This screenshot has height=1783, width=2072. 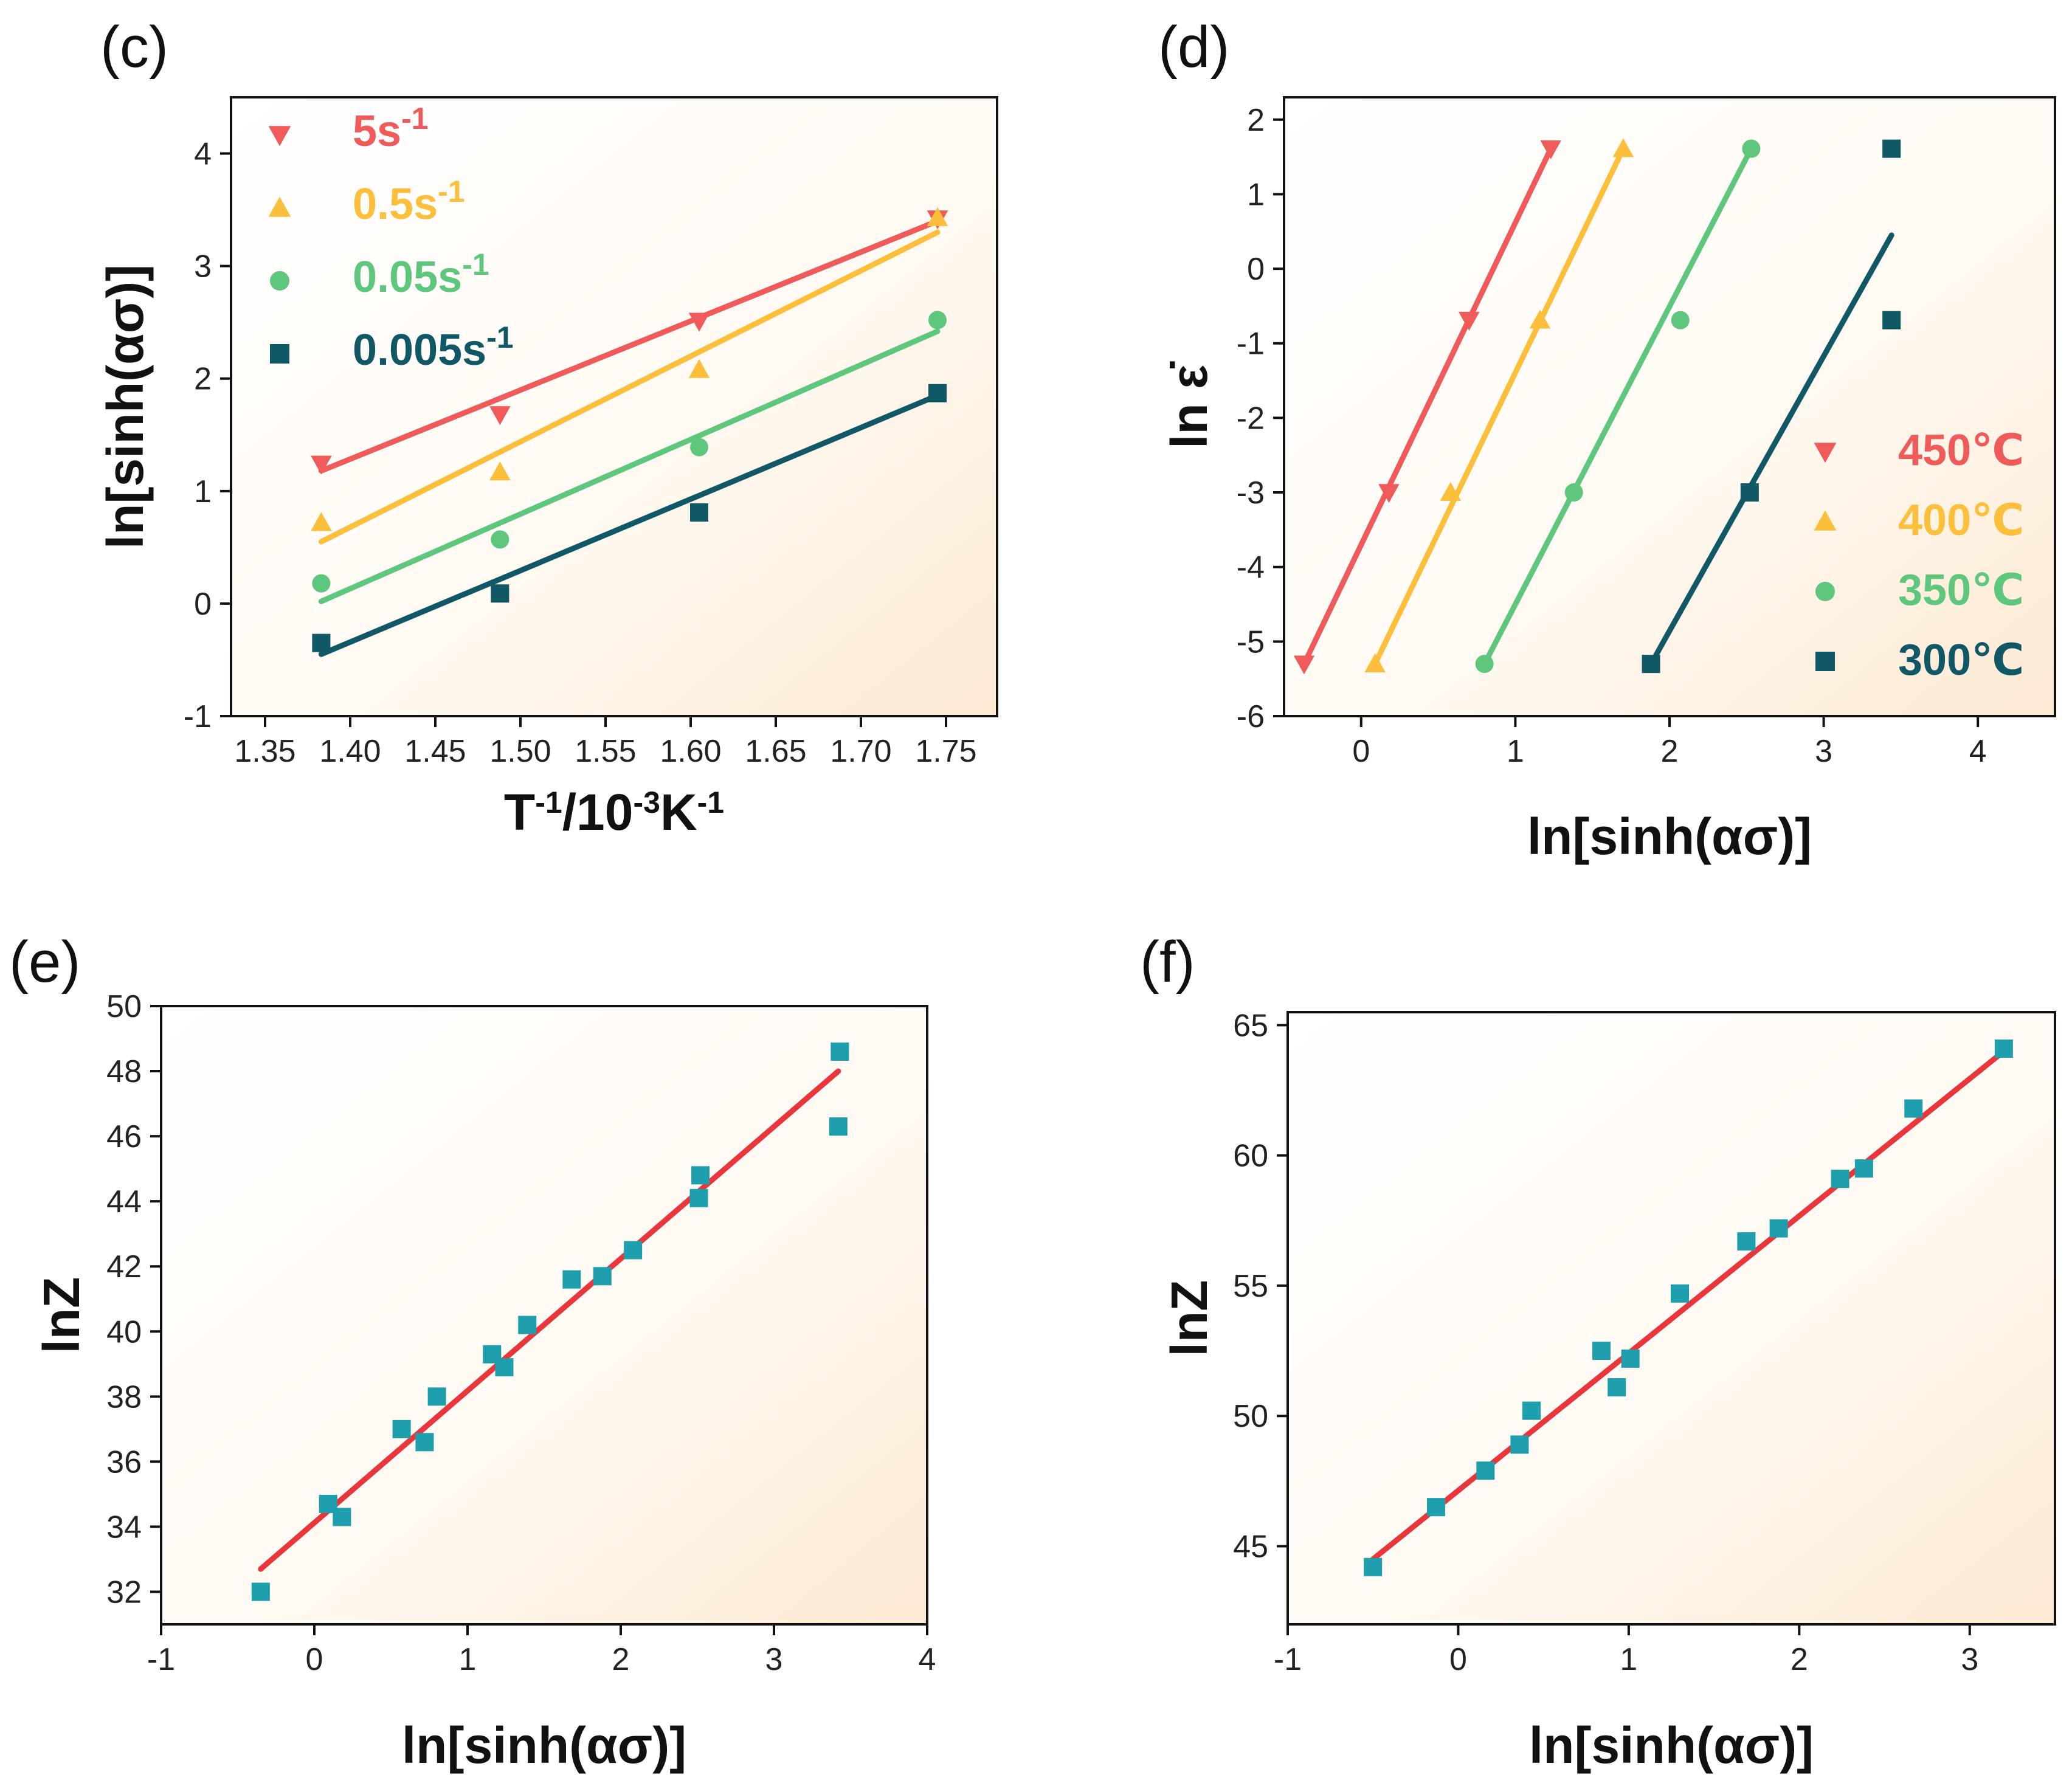 What do you see at coordinates (1251, 419) in the screenshot?
I see `y-tick-label: -2` at bounding box center [1251, 419].